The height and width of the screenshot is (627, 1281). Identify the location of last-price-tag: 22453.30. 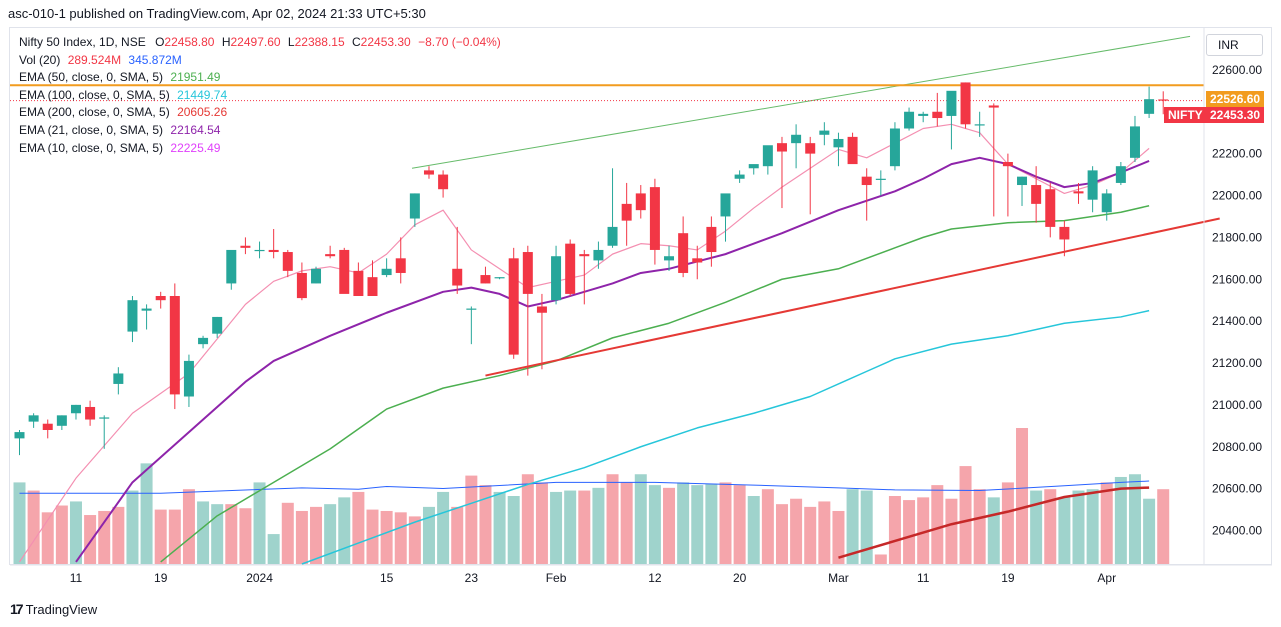
(1235, 115).